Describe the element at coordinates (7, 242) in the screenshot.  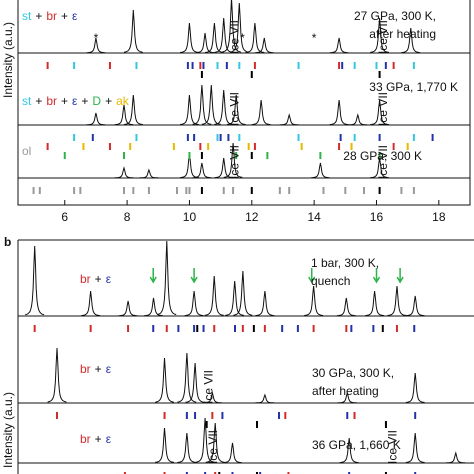
I see `panel-label: b` at that location.